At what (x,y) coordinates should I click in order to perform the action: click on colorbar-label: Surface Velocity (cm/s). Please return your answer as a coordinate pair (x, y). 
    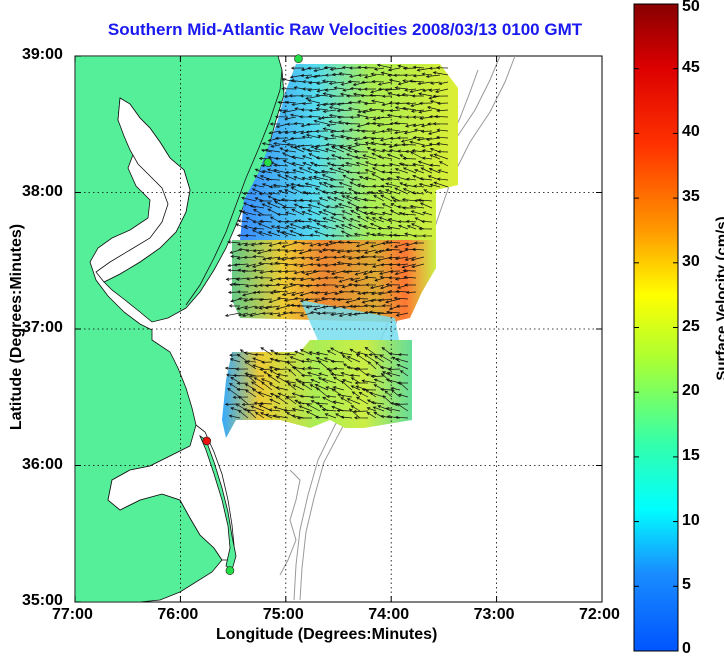
    Looking at the image, I should click on (718, 298).